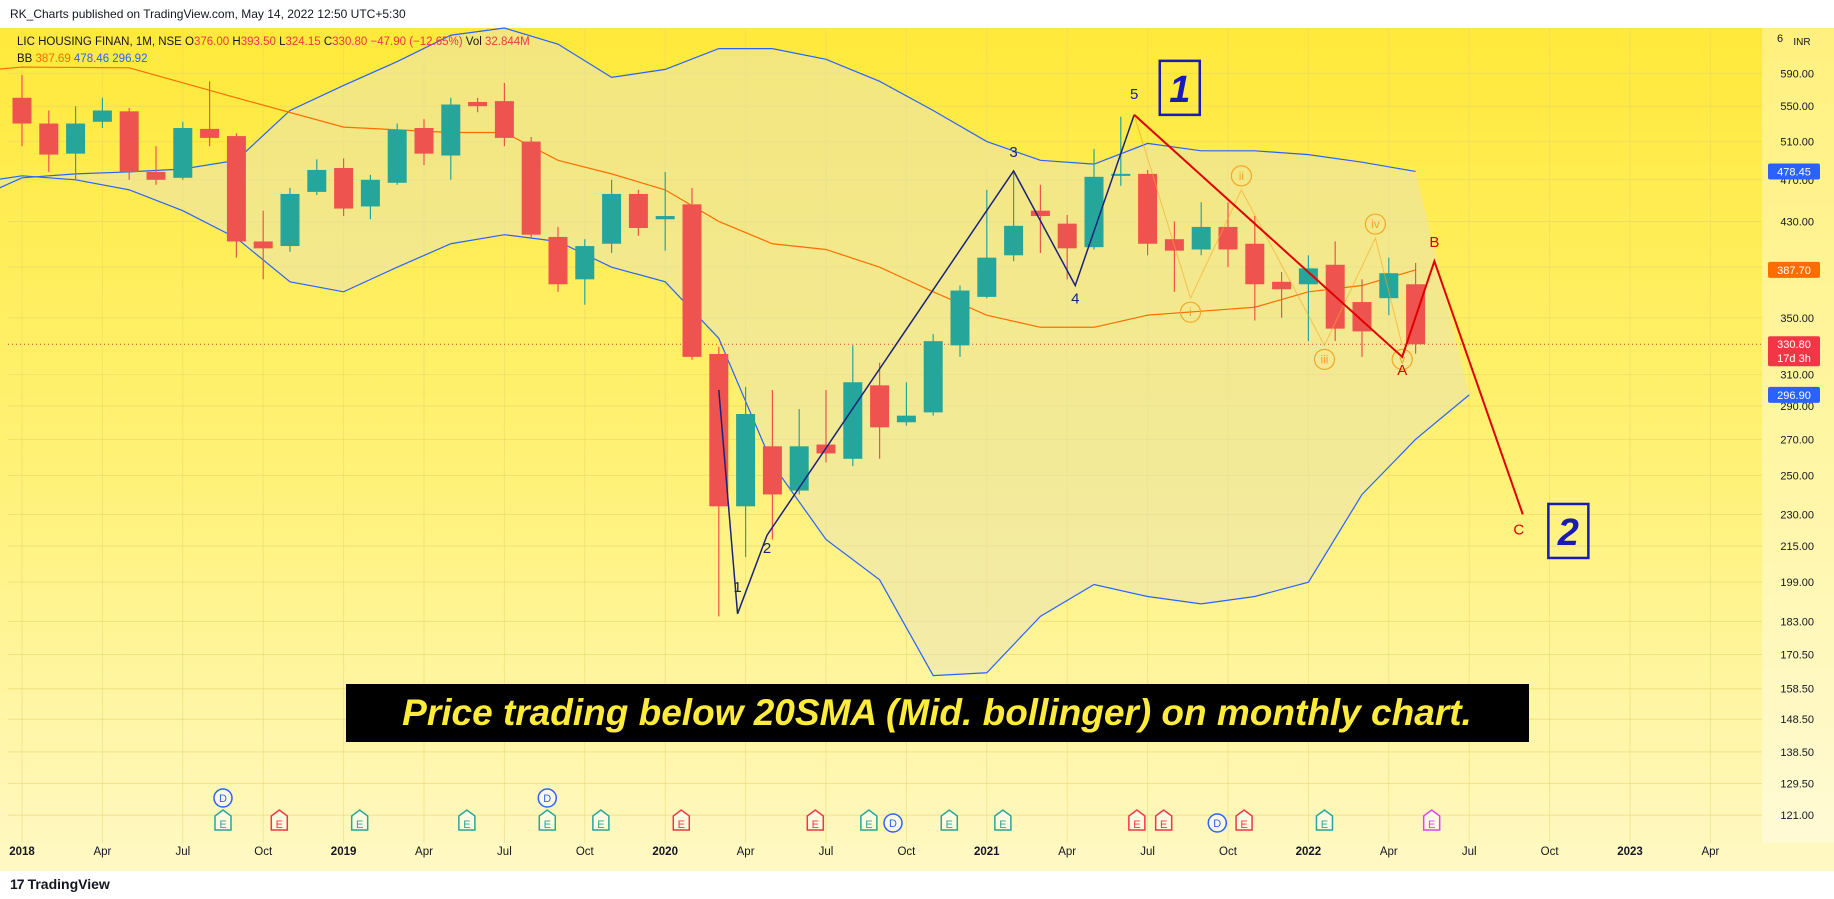 This screenshot has width=1834, height=899. I want to click on y-tick-label: 250.00, so click(1797, 476).